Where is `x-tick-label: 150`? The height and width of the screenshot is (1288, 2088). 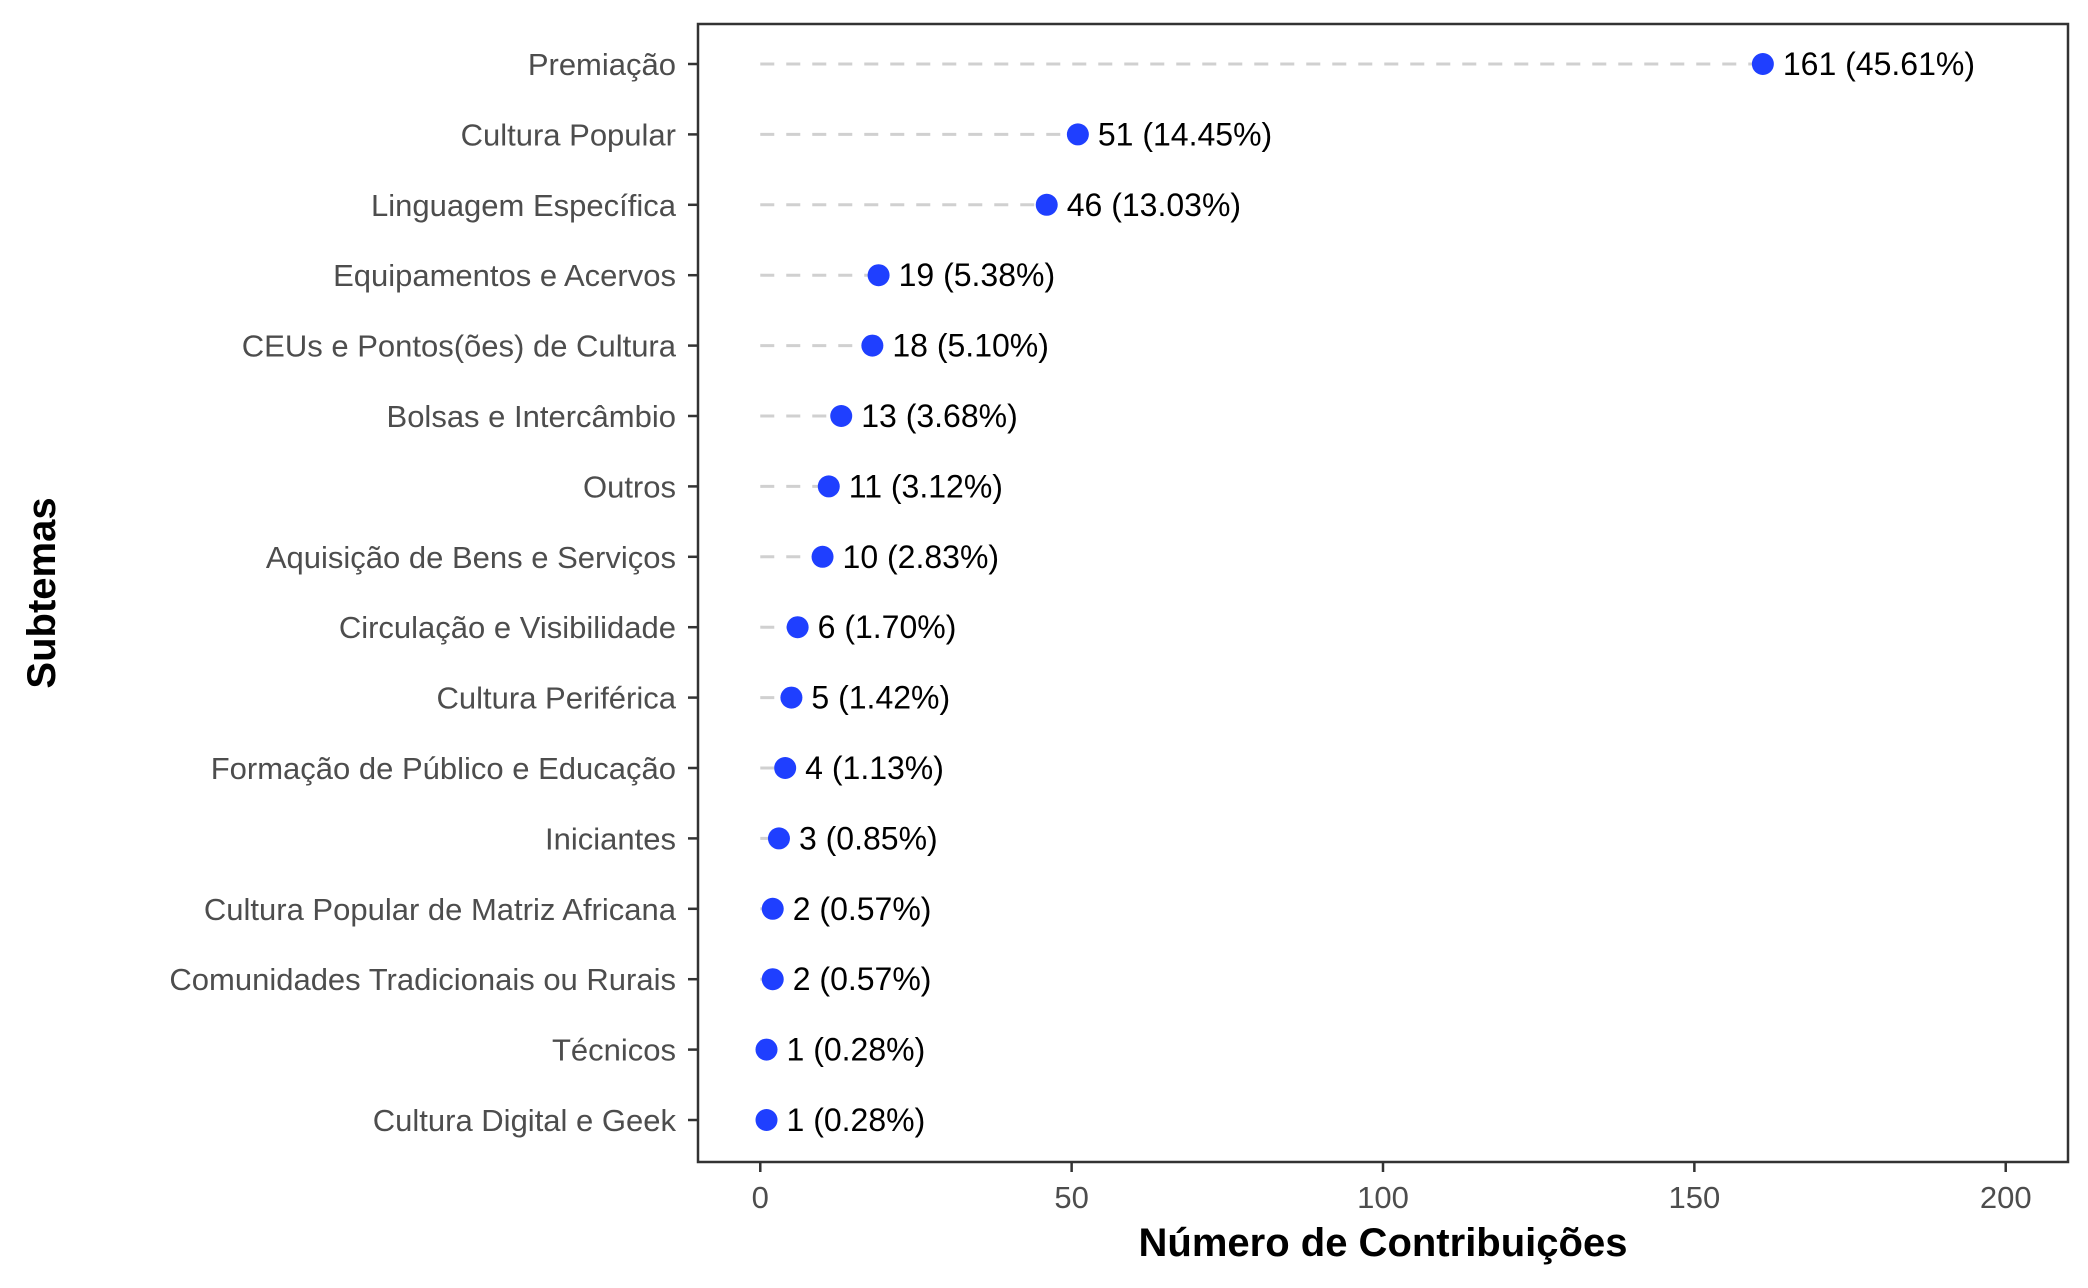
x-tick-label: 150 is located at coordinates (1694, 1197).